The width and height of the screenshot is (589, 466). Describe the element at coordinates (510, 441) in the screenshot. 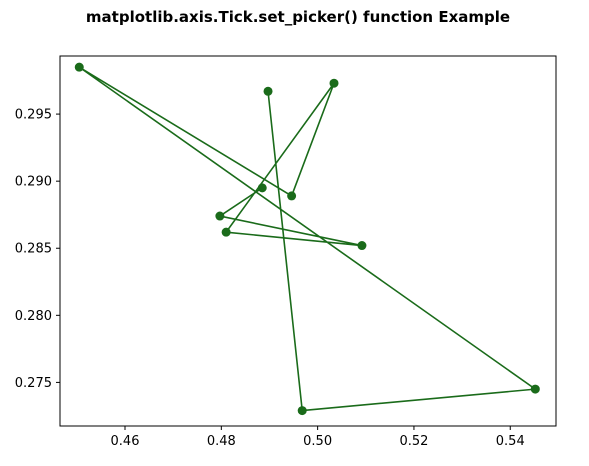

I see `x-tick-label: 0.54` at that location.